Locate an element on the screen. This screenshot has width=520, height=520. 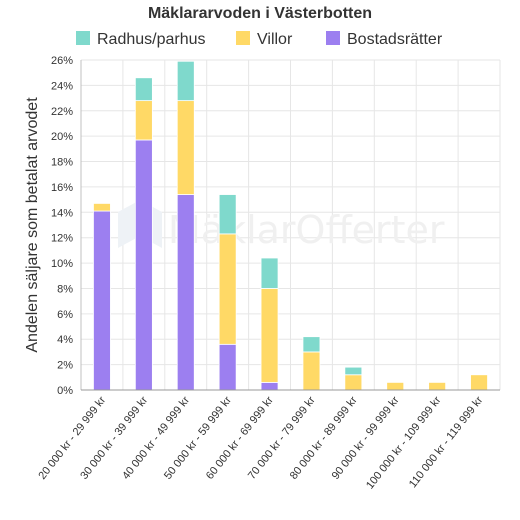
watermark-text: MäklarOfferter is located at coordinates (306, 230).